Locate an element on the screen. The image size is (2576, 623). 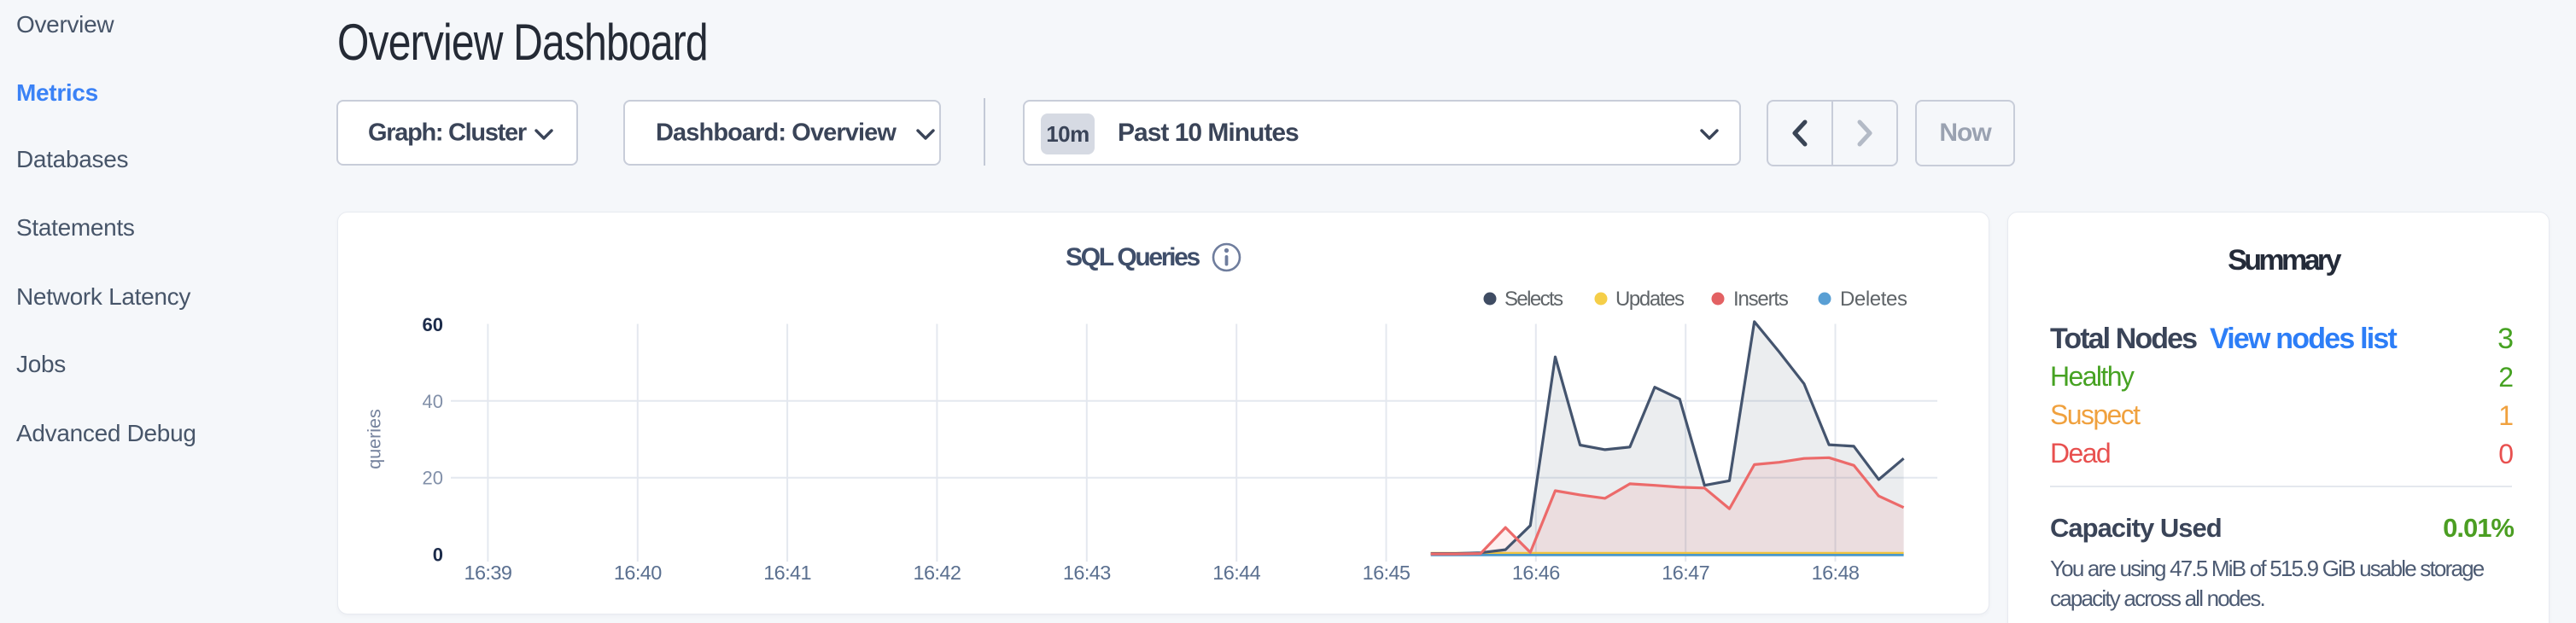
svg-text: 16:41 is located at coordinates (787, 573).